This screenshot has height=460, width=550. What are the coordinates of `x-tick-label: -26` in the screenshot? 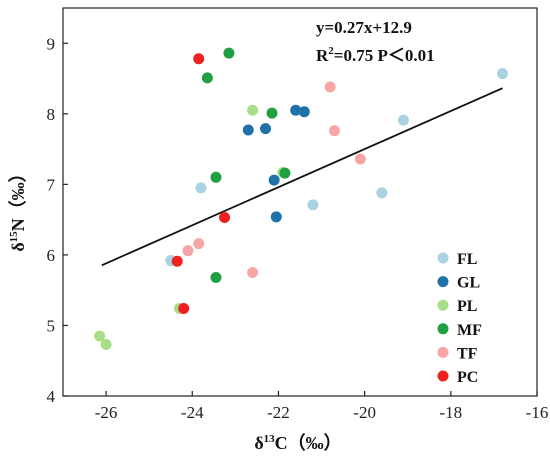 It's located at (106, 412).